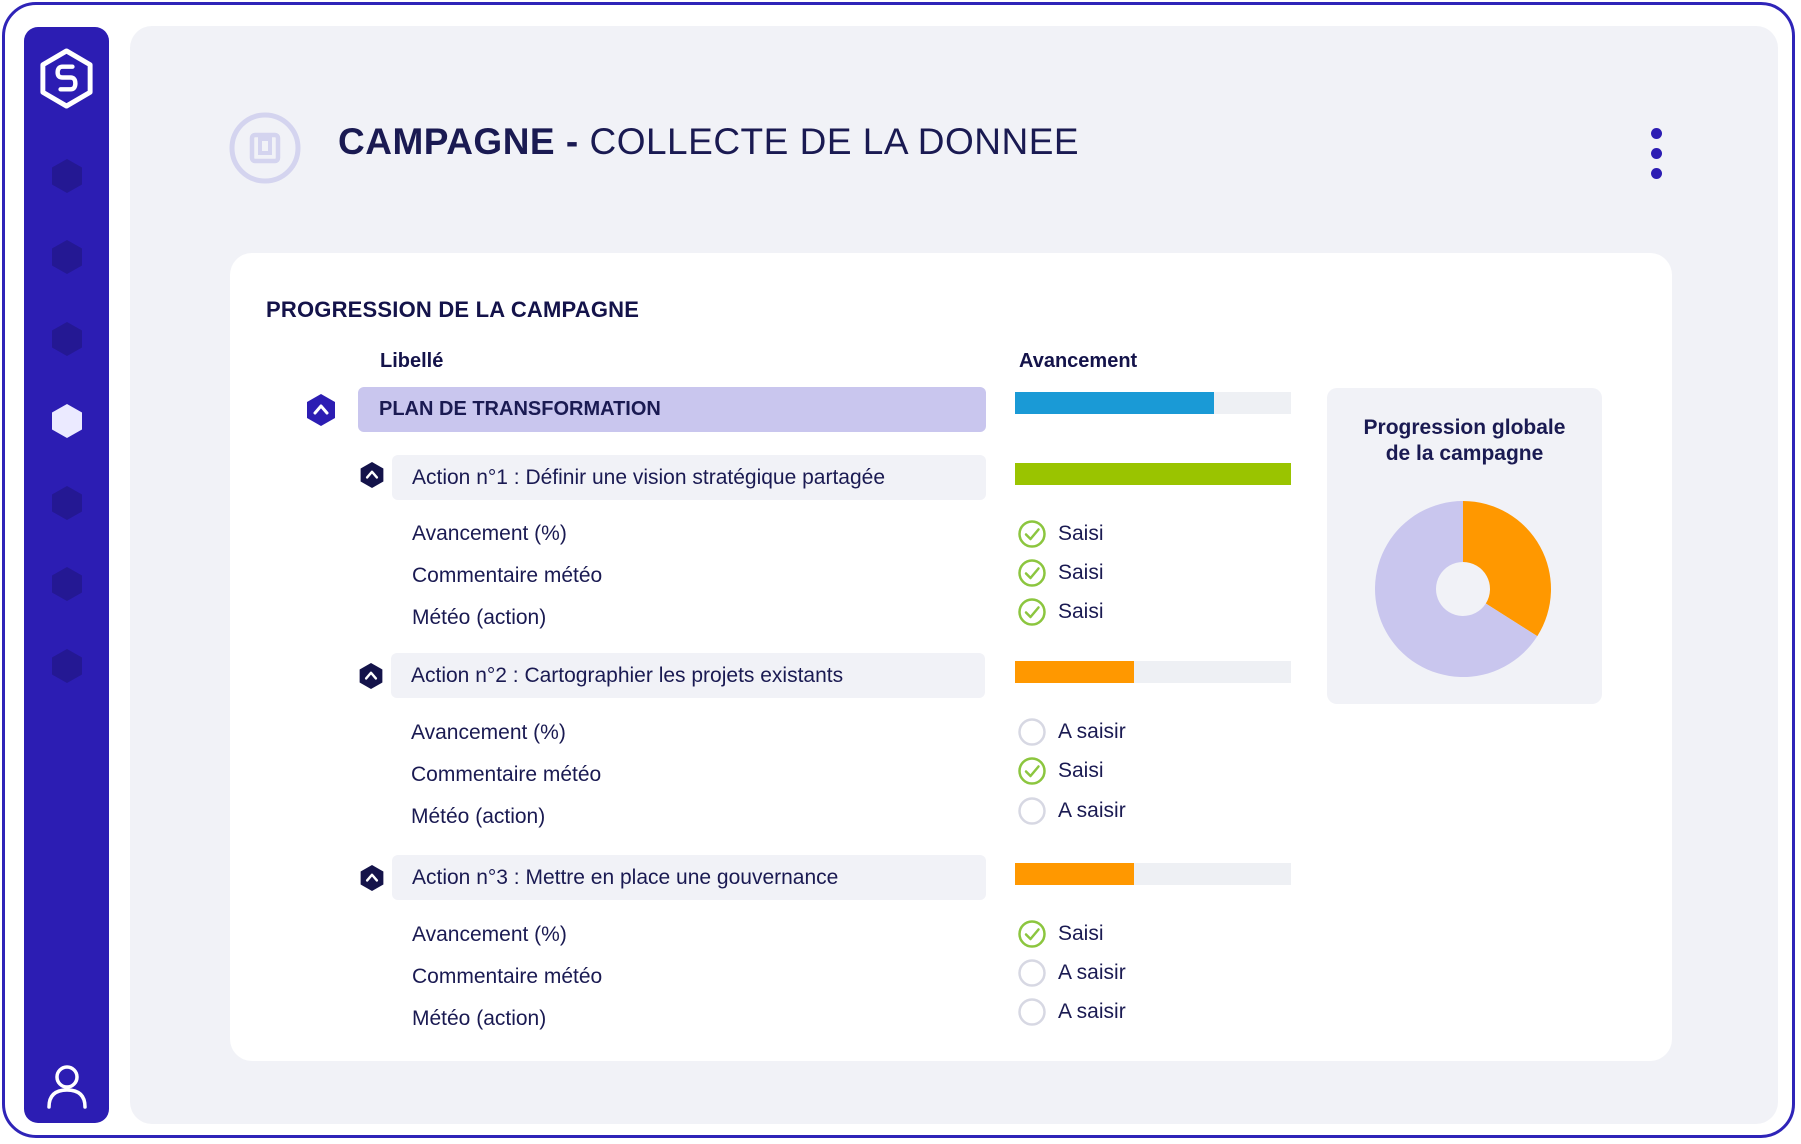 The image size is (1801, 1144). Describe the element at coordinates (1464, 427) in the screenshot. I see `global-progress-title-line1: Progression globale` at that location.